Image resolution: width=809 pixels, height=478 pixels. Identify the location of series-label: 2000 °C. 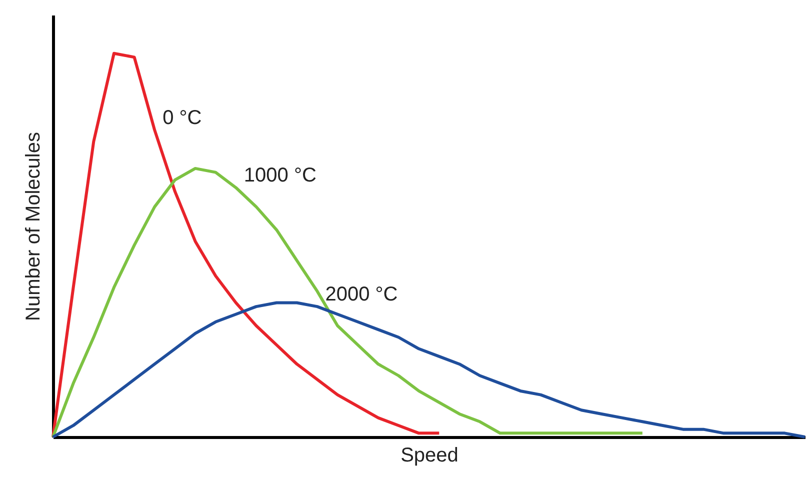
(361, 295).